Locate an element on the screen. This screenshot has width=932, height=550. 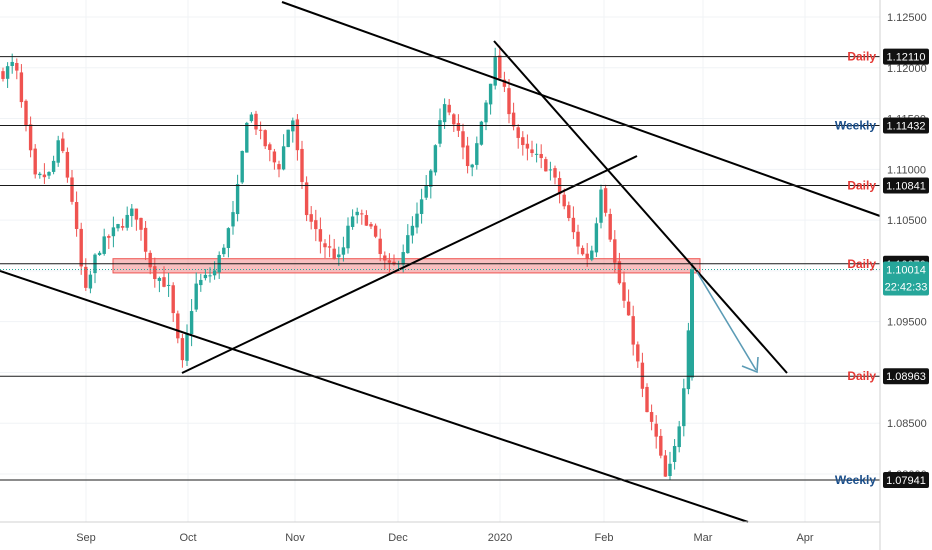
level-tag-label: Daily is located at coordinates (861, 57).